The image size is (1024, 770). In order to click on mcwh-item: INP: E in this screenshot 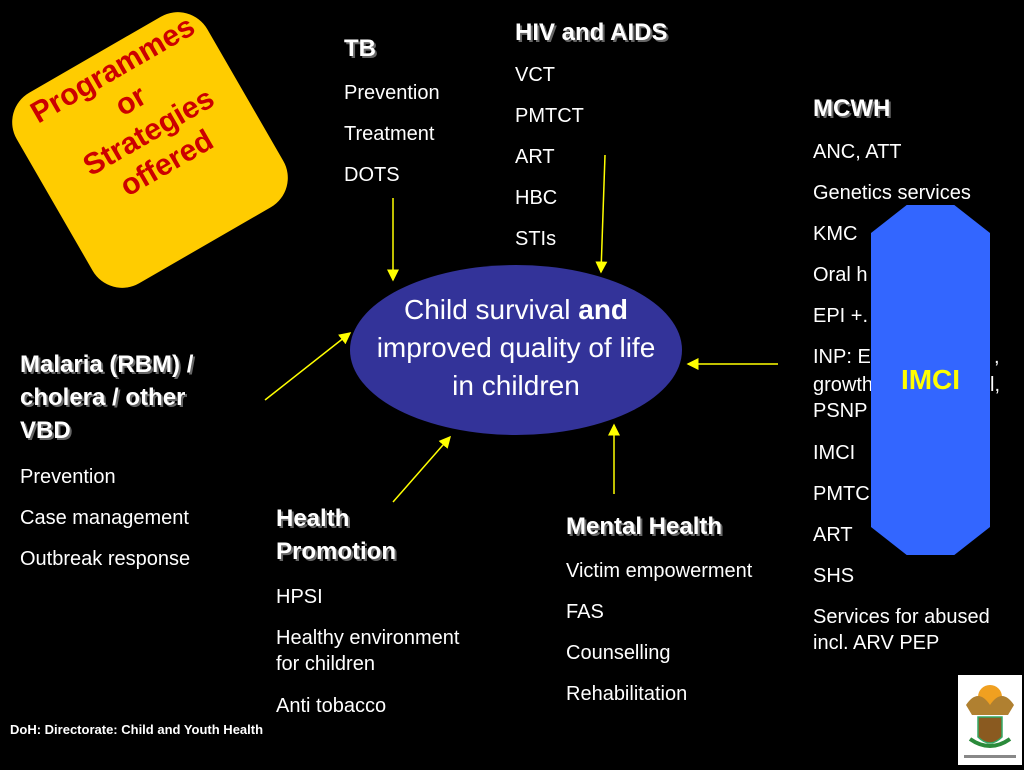, I will do `click(842, 357)`.